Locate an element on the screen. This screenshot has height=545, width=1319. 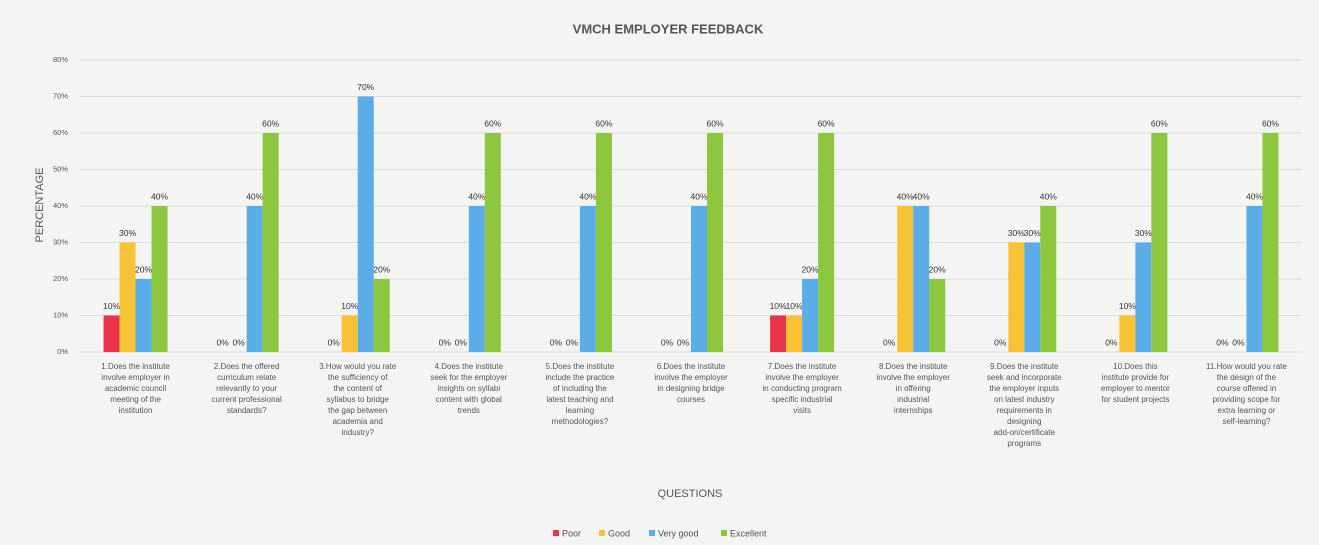
y-tick-label: 0% is located at coordinates (62, 351).